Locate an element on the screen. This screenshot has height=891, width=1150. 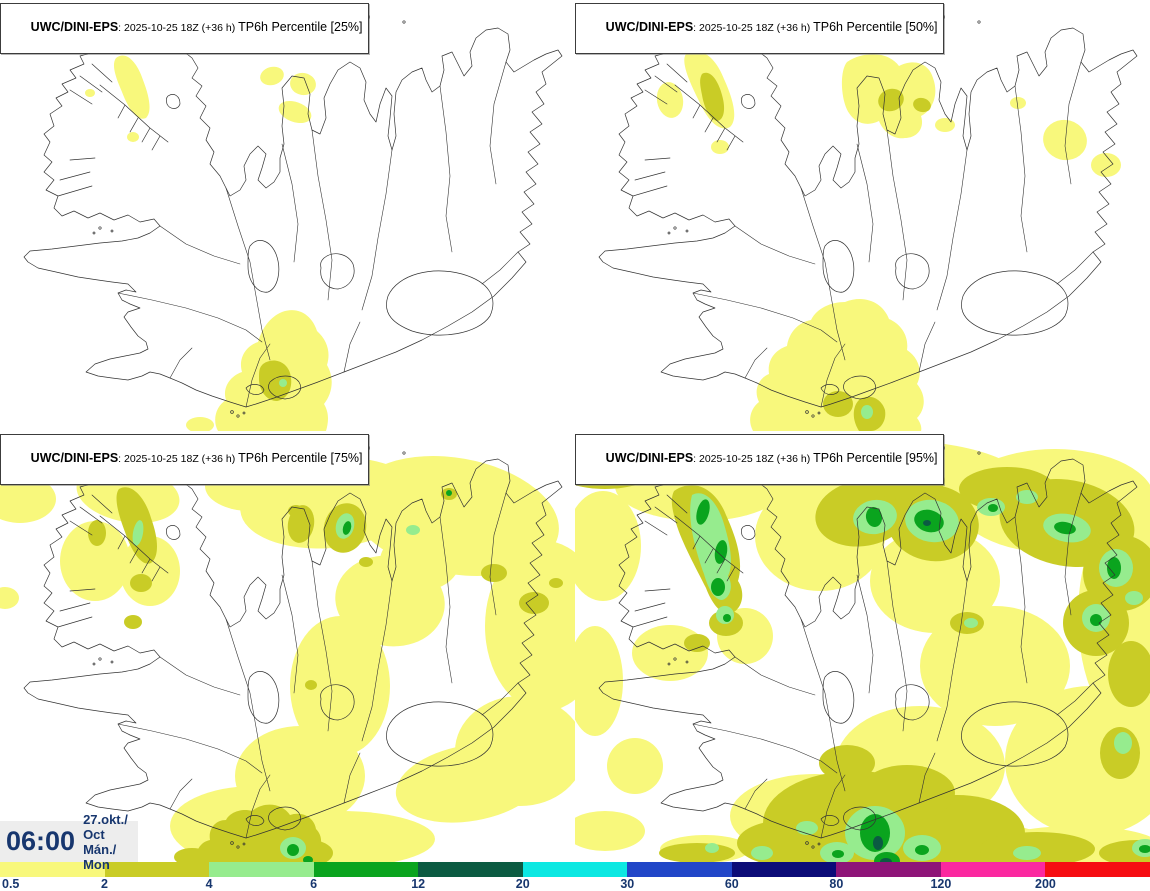
param-title: TP6h Percentile [95%] is located at coordinates (875, 458).